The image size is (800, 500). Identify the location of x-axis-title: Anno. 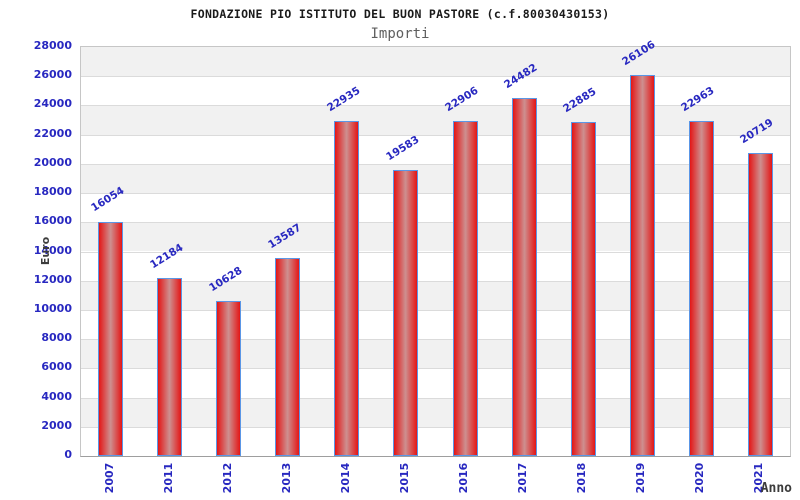
(776, 488).